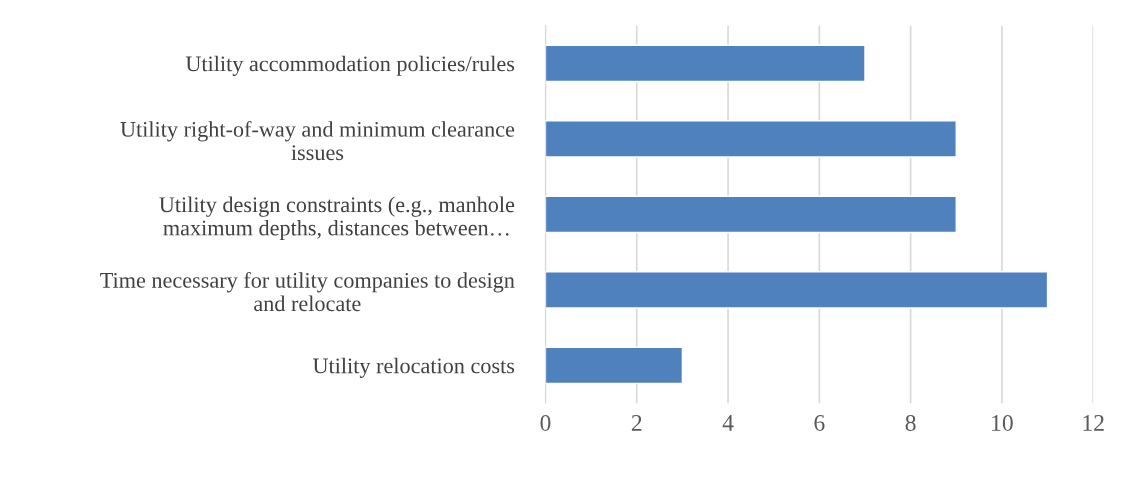 This screenshot has width=1127, height=484. I want to click on x-tick-label: 4, so click(728, 423).